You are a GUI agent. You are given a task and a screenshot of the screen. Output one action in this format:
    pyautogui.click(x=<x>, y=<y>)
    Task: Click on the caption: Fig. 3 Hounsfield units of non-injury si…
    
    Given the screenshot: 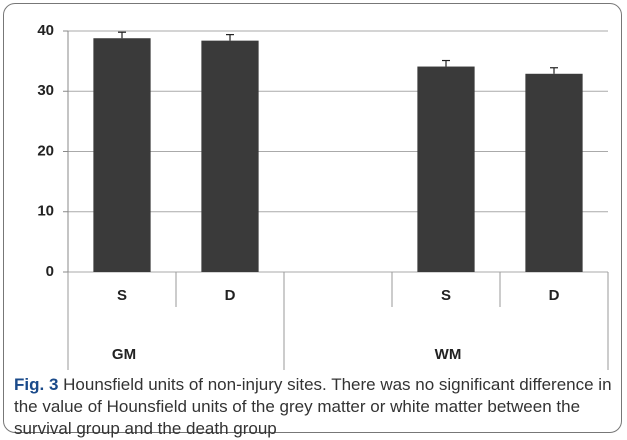 What is the action you would take?
    pyautogui.click(x=313, y=407)
    